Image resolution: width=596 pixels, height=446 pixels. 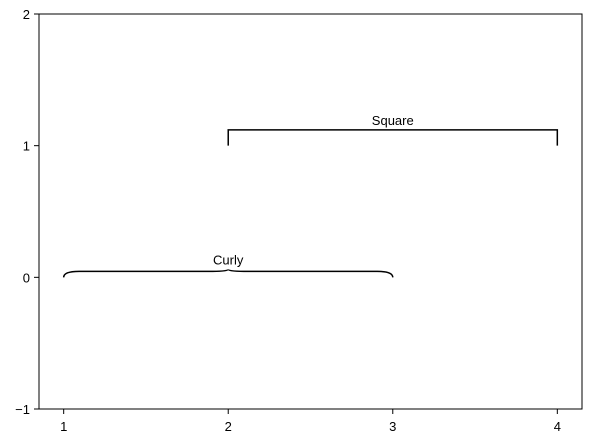 What do you see at coordinates (26, 277) in the screenshot?
I see `y-tick-label: 0` at bounding box center [26, 277].